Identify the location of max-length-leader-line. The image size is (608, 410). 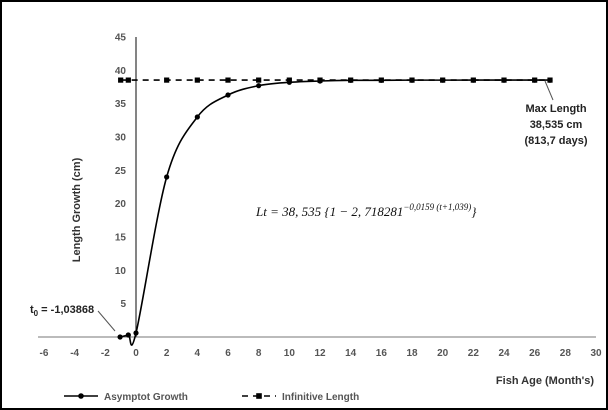
(549, 90).